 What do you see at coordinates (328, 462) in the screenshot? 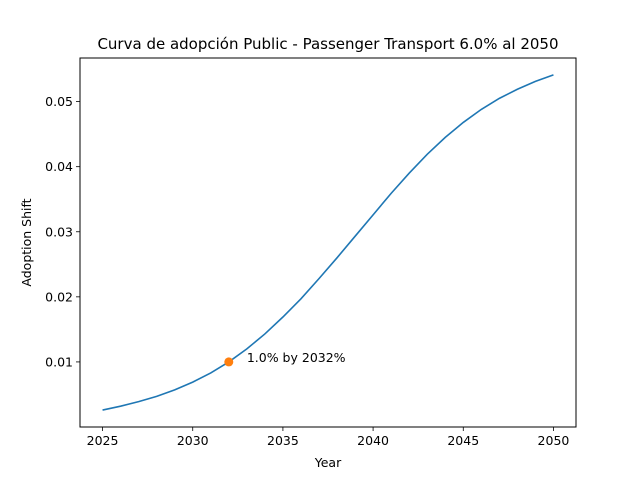
I see `x-axis-label: Year` at bounding box center [328, 462].